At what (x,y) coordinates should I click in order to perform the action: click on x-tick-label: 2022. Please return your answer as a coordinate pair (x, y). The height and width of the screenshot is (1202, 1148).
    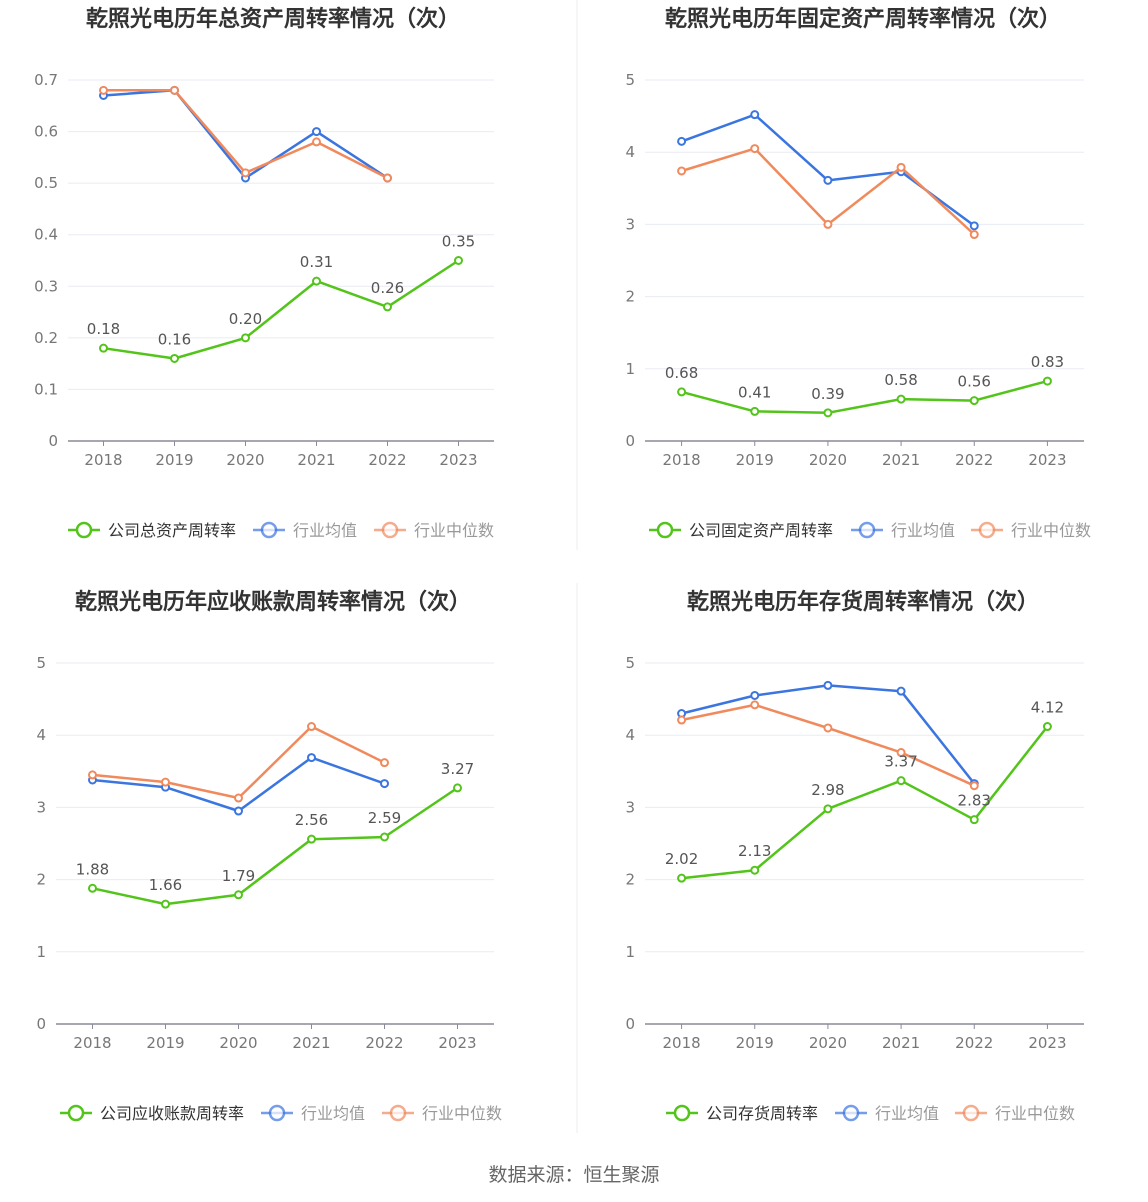
    Looking at the image, I should click on (387, 460).